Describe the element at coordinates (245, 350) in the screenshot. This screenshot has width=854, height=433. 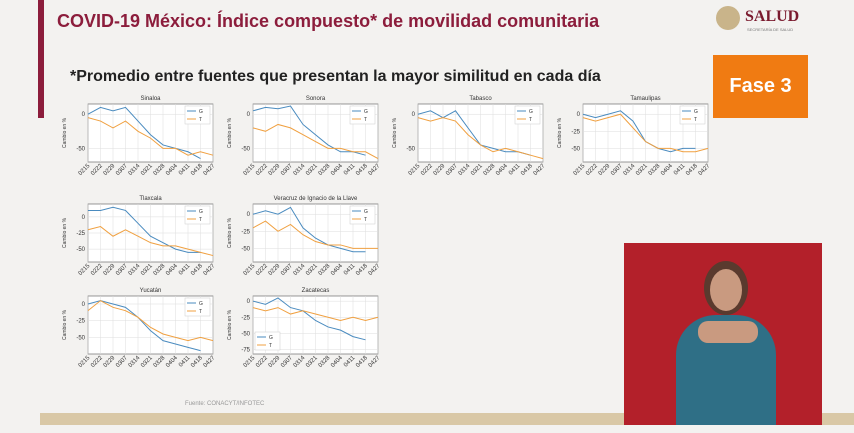
I see `y-tick-label: -75` at that location.